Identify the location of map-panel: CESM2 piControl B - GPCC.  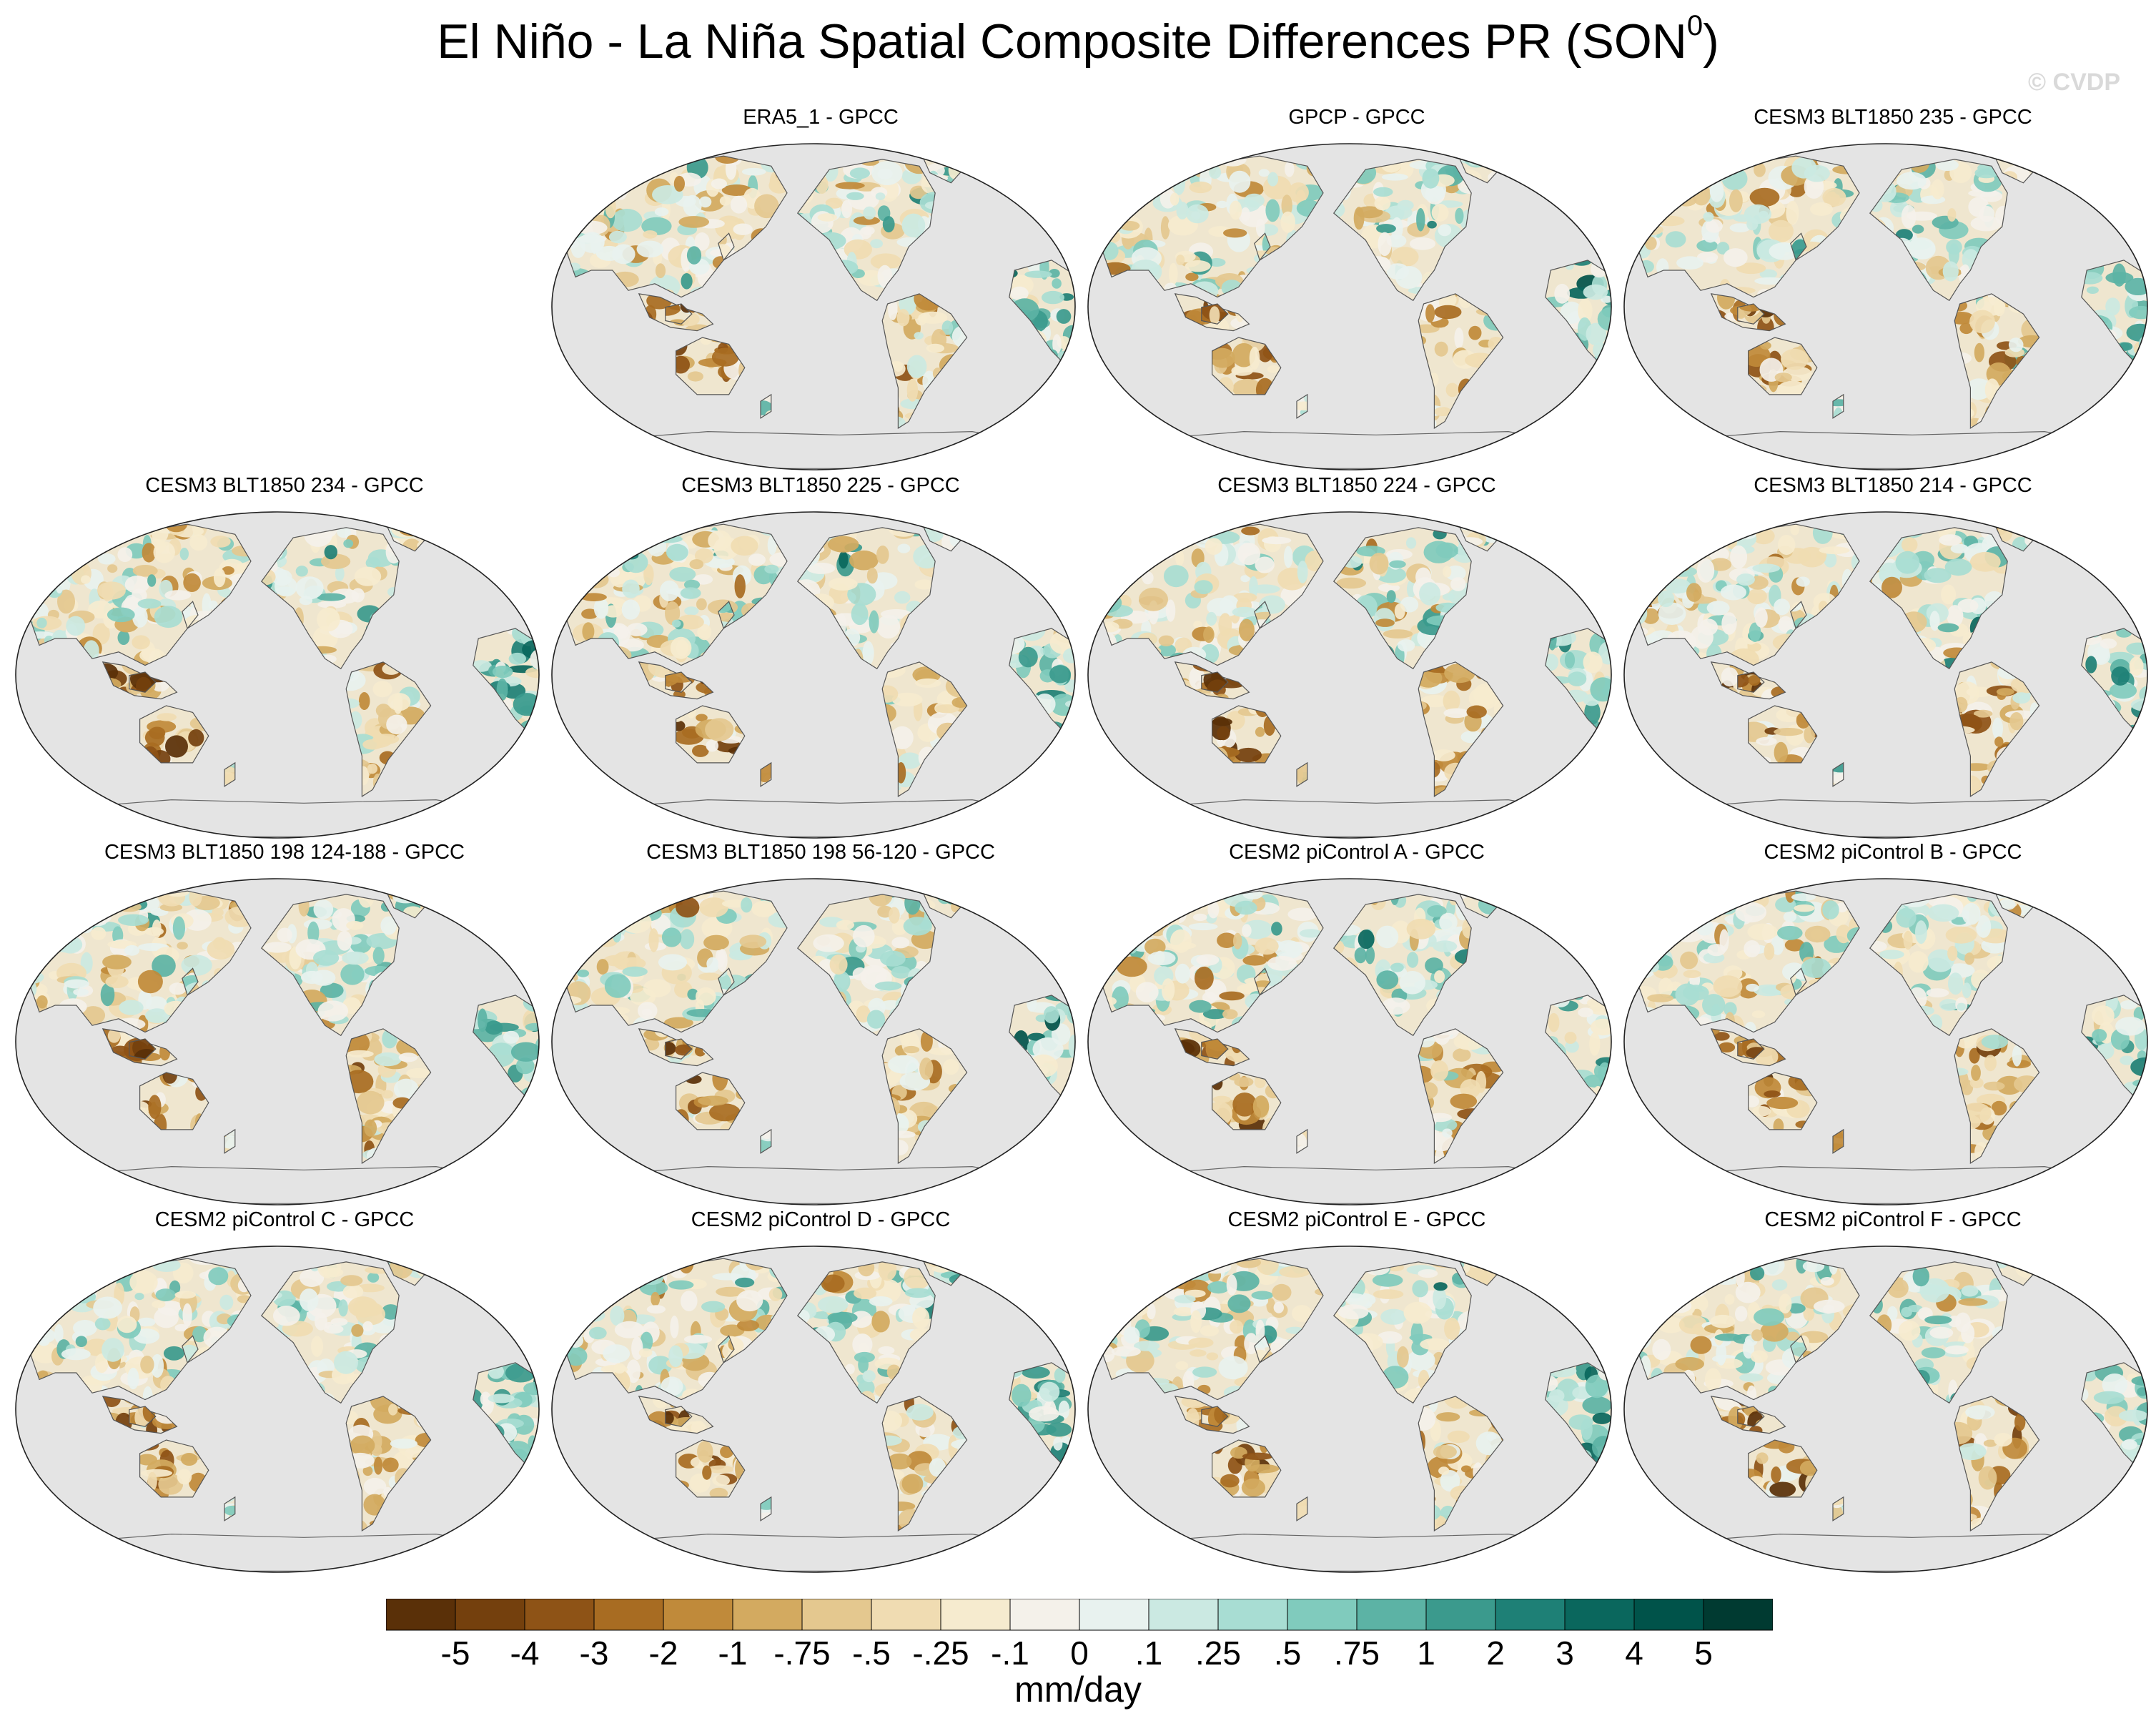
(1888, 1026).